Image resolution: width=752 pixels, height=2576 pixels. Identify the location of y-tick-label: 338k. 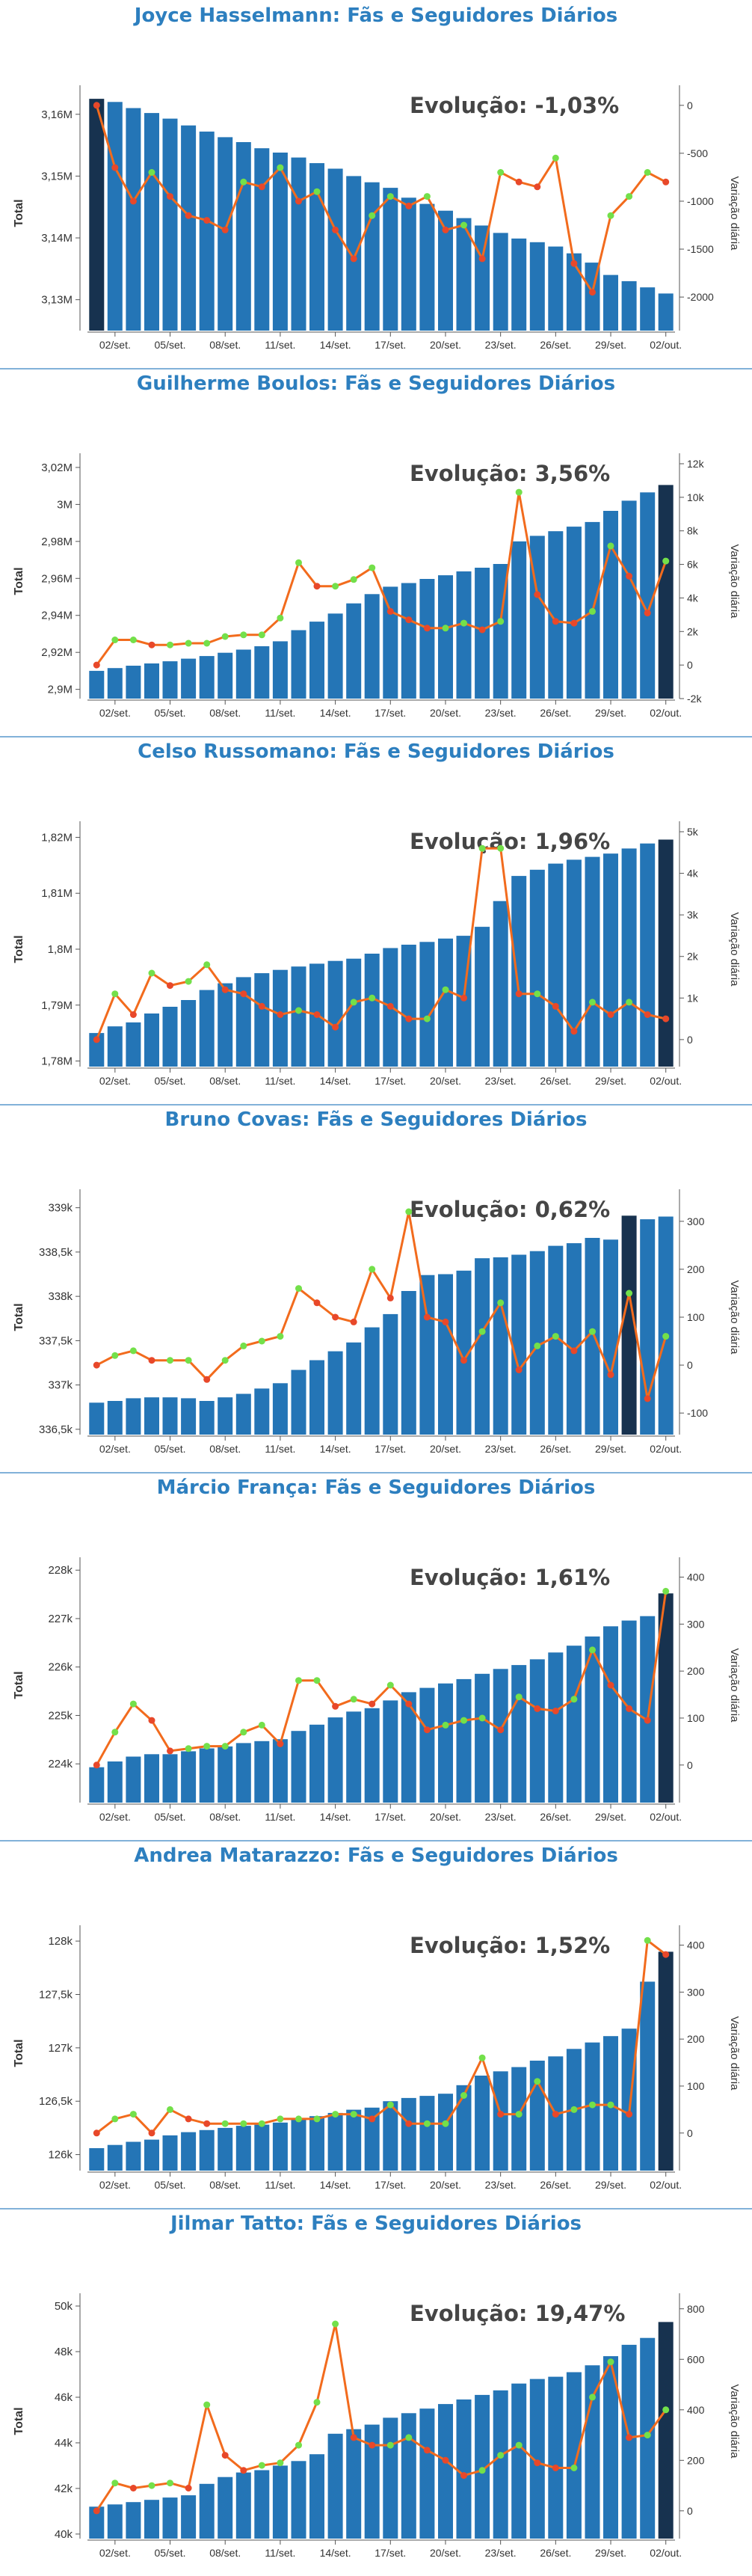
(60, 1296).